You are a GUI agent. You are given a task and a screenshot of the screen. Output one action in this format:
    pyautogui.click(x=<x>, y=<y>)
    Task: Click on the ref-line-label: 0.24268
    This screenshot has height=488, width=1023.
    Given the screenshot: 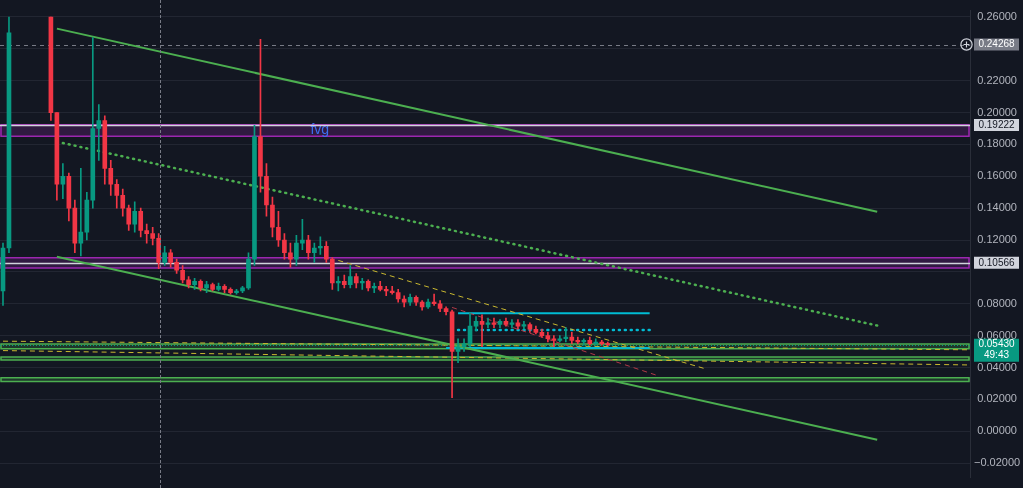 What is the action you would take?
    pyautogui.click(x=997, y=44)
    